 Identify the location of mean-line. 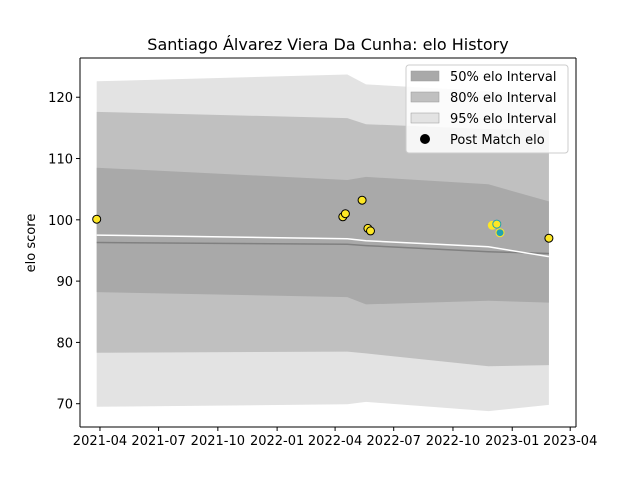
(323, 246).